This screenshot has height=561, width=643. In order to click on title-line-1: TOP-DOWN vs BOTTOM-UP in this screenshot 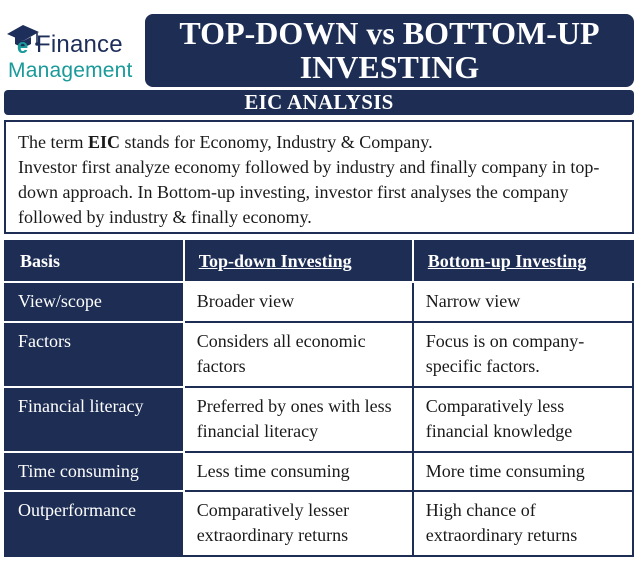, I will do `click(389, 33)`.